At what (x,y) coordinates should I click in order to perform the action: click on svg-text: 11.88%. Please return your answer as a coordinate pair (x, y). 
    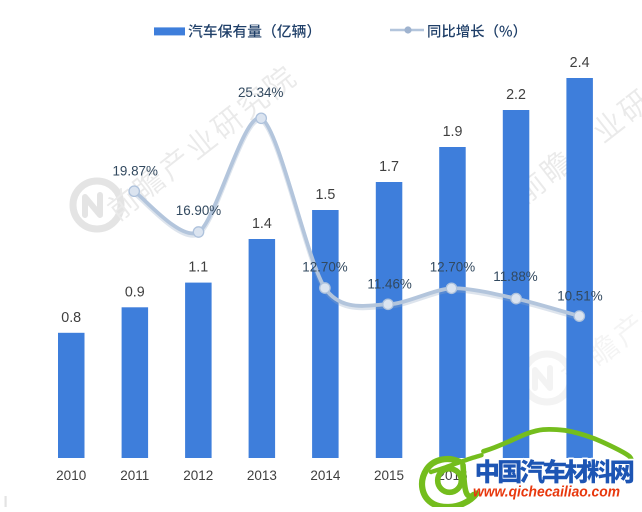
    Looking at the image, I should click on (515, 276).